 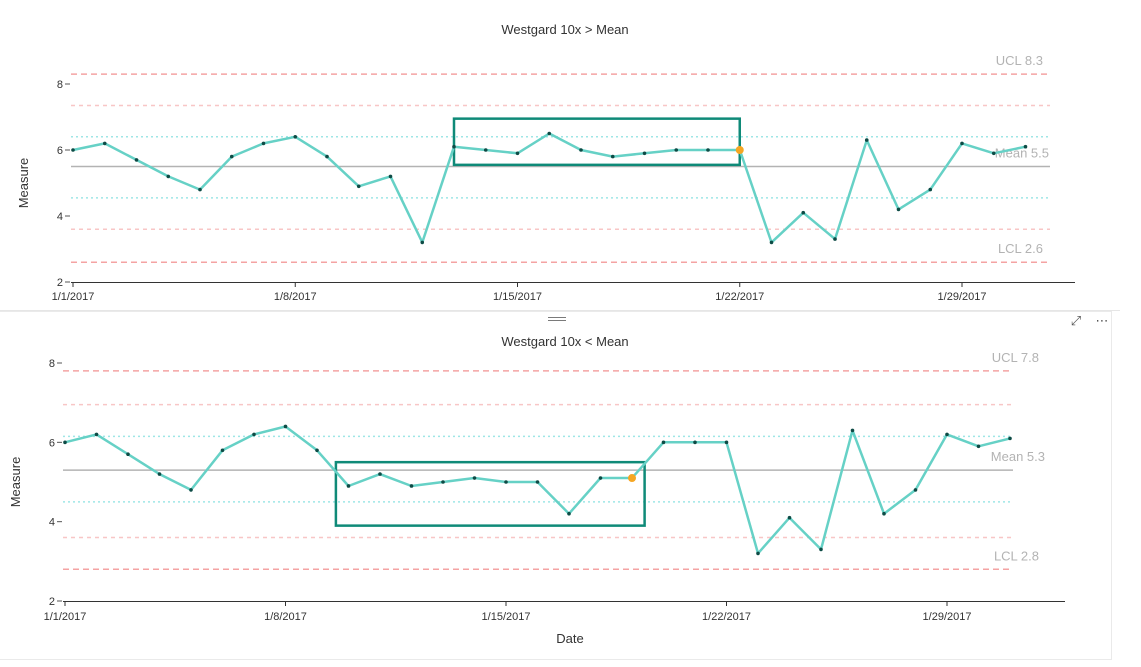 I want to click on visual-toolbar: ⤢ ⋯, so click(x=1089, y=321).